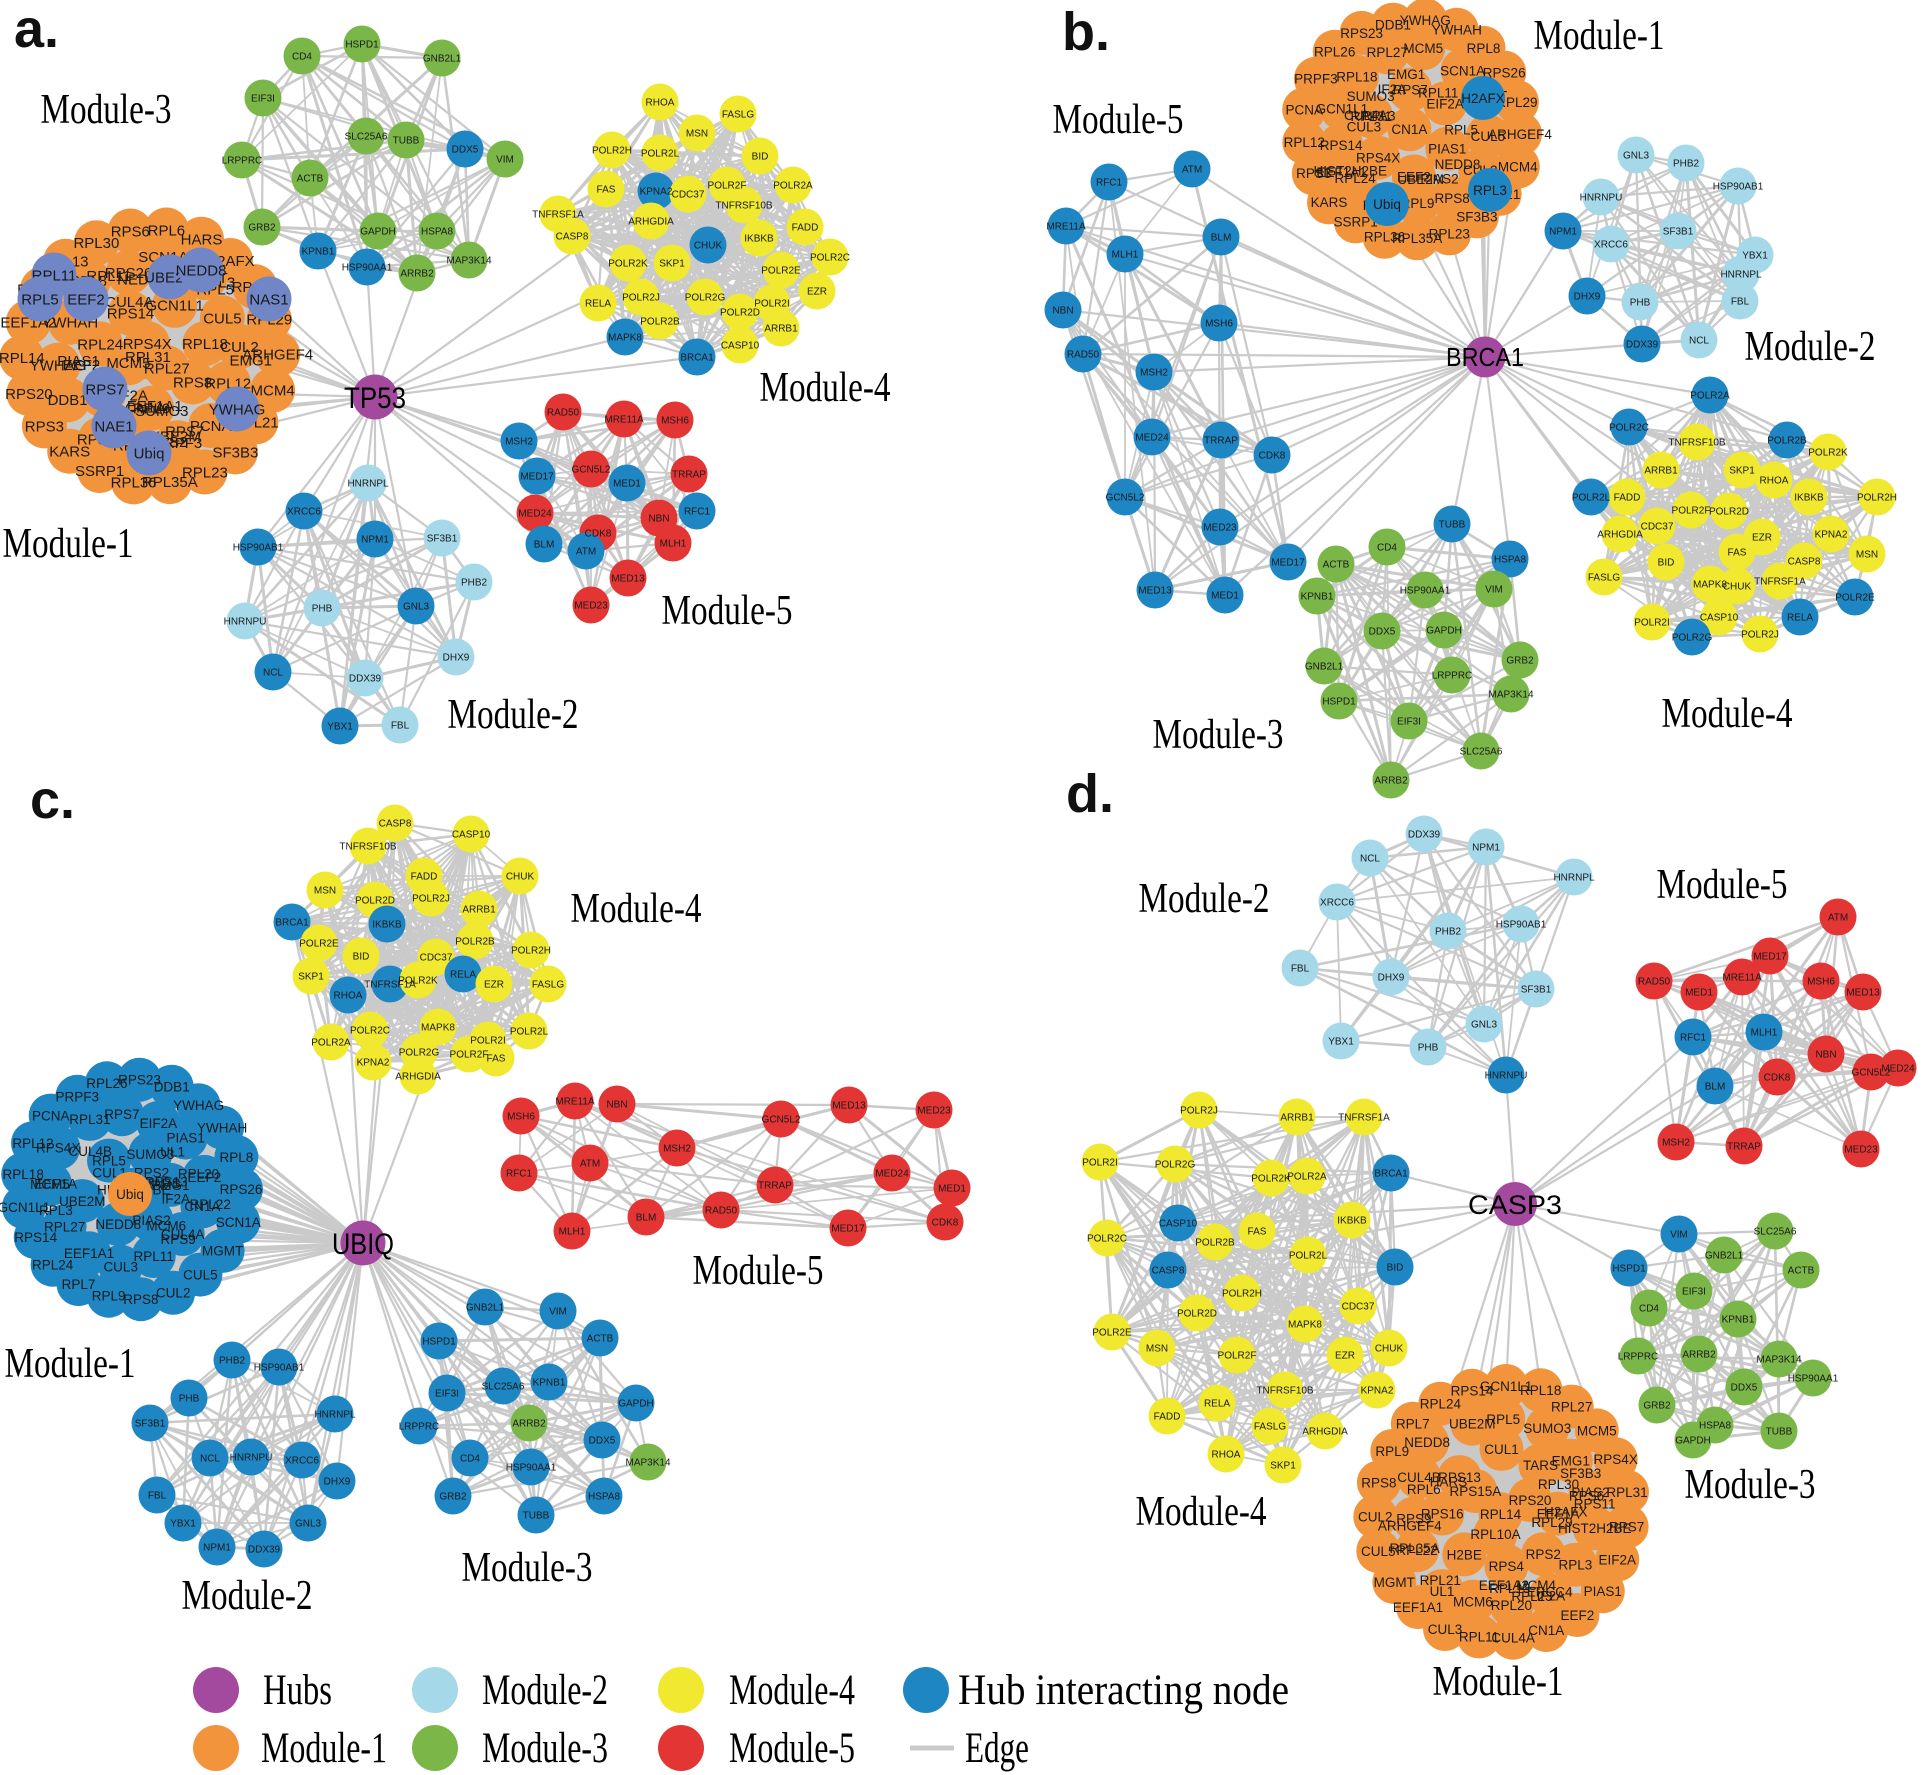 This screenshot has width=1923, height=1775. What do you see at coordinates (163, 1183) in the screenshot?
I see `svg-text: TARS` at bounding box center [163, 1183].